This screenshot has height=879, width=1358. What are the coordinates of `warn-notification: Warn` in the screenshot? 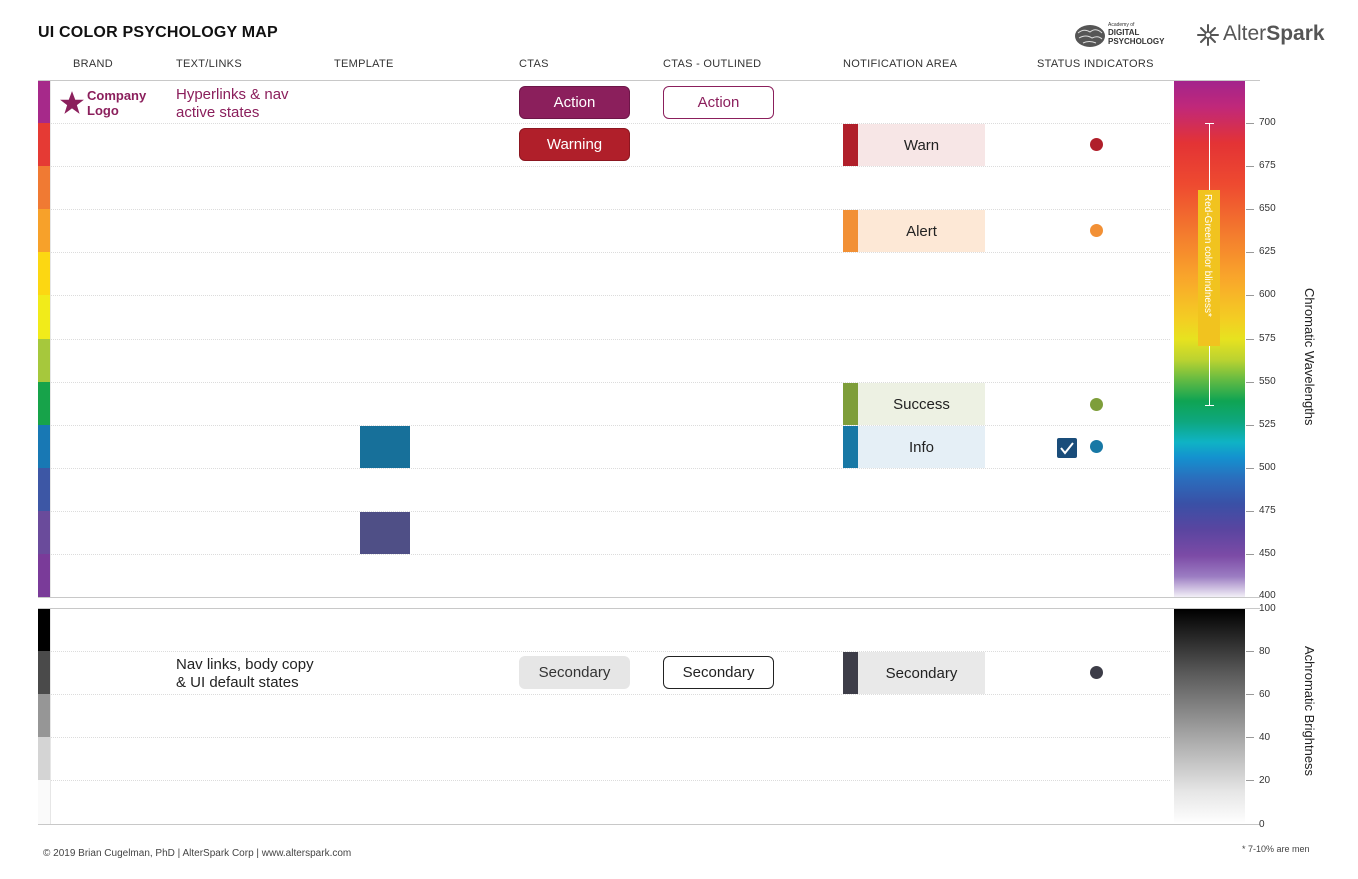 It's located at (921, 145).